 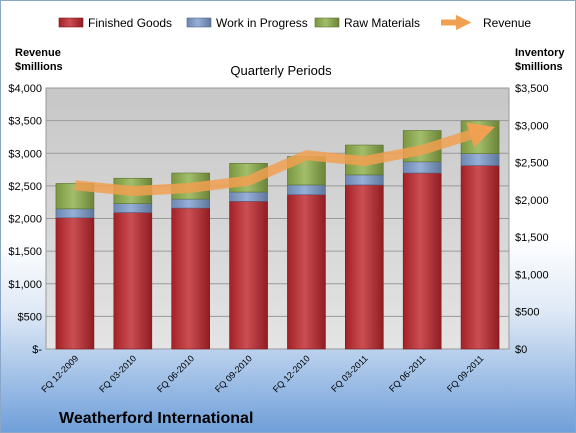 I want to click on right-tick-label: $3,500, so click(x=532, y=89).